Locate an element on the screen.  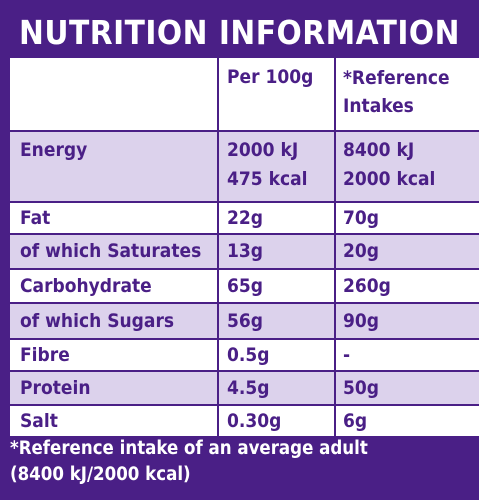
table-row-label-energy: Energy is located at coordinates (113, 166).